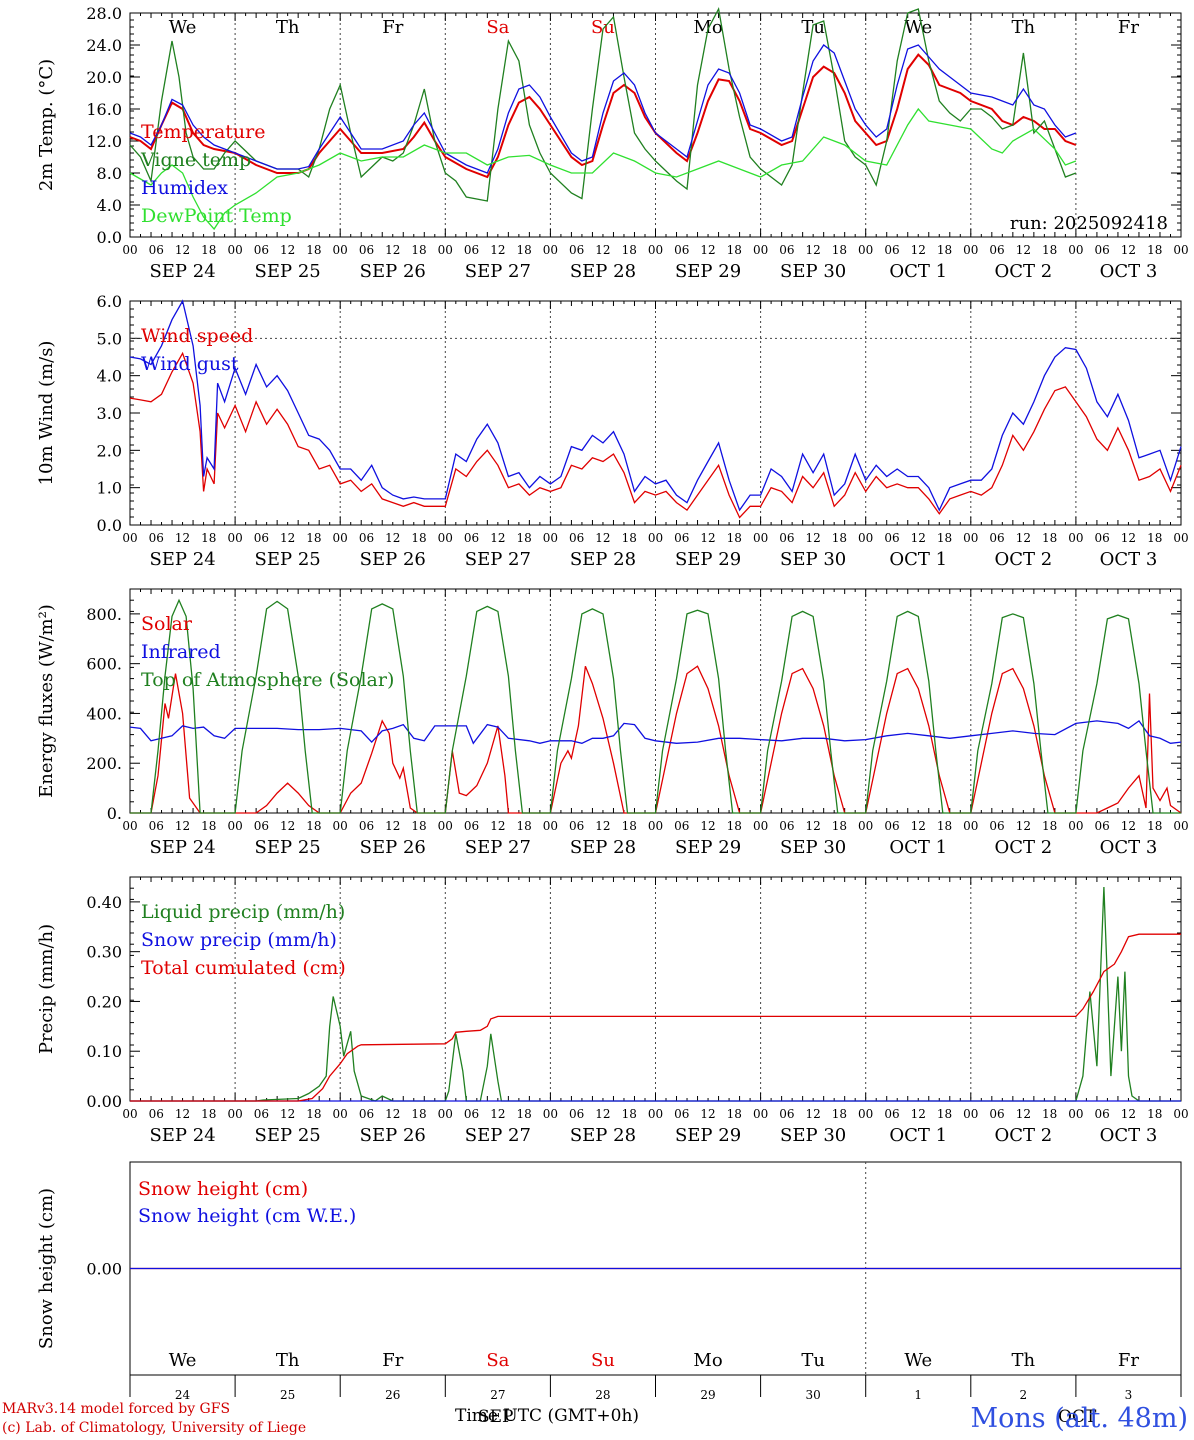  What do you see at coordinates (655, 732) in the screenshot?
I see `series-line-infrared` at bounding box center [655, 732].